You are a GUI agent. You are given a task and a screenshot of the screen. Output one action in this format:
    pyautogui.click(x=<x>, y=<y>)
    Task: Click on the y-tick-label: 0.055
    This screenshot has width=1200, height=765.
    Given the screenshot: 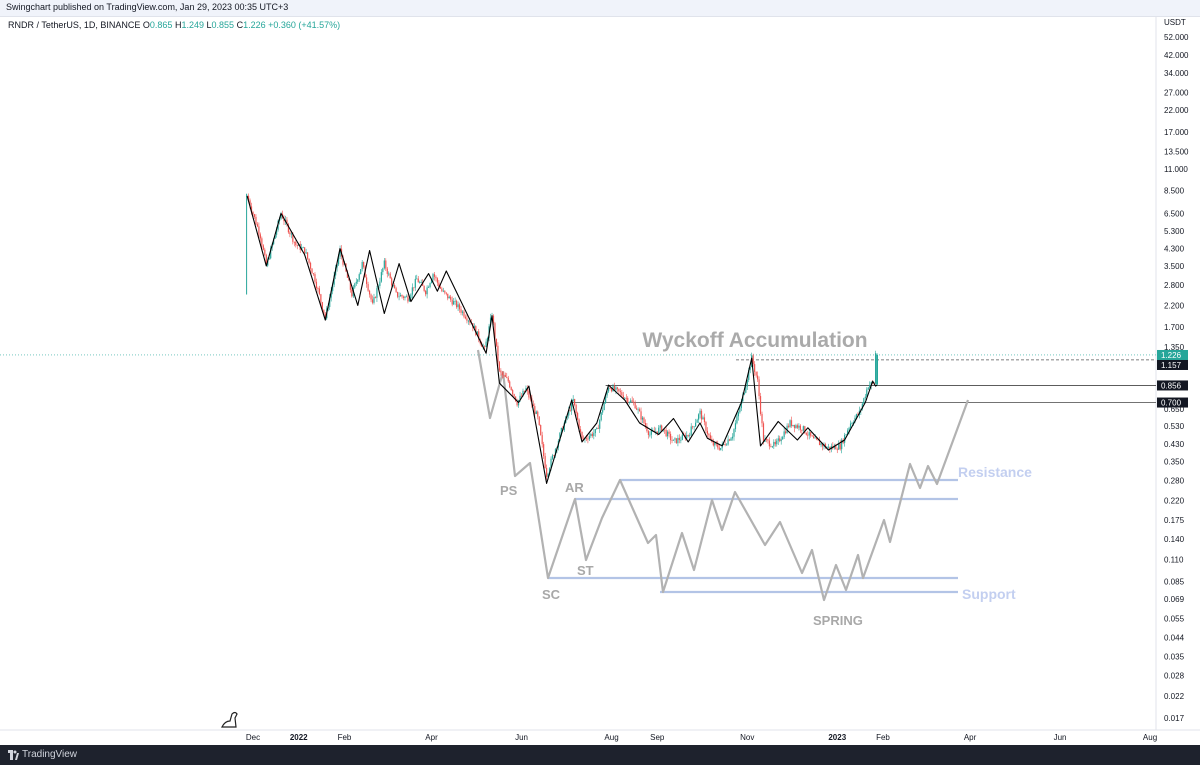 What is the action you would take?
    pyautogui.click(x=1174, y=618)
    